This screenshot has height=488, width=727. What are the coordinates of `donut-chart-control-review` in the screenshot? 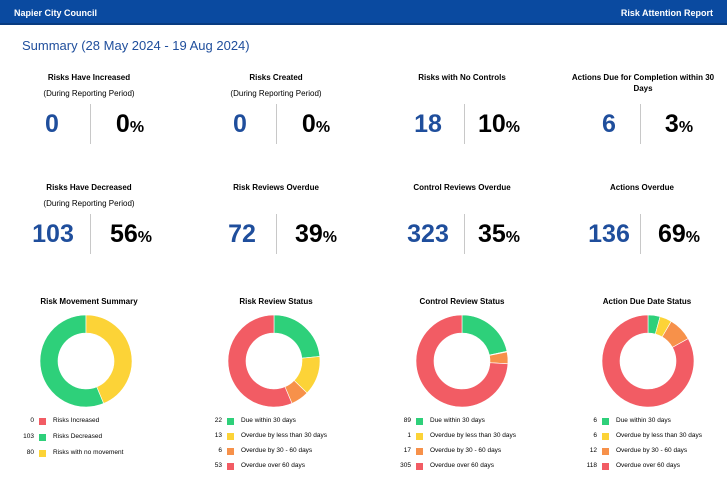 It's located at (462, 361).